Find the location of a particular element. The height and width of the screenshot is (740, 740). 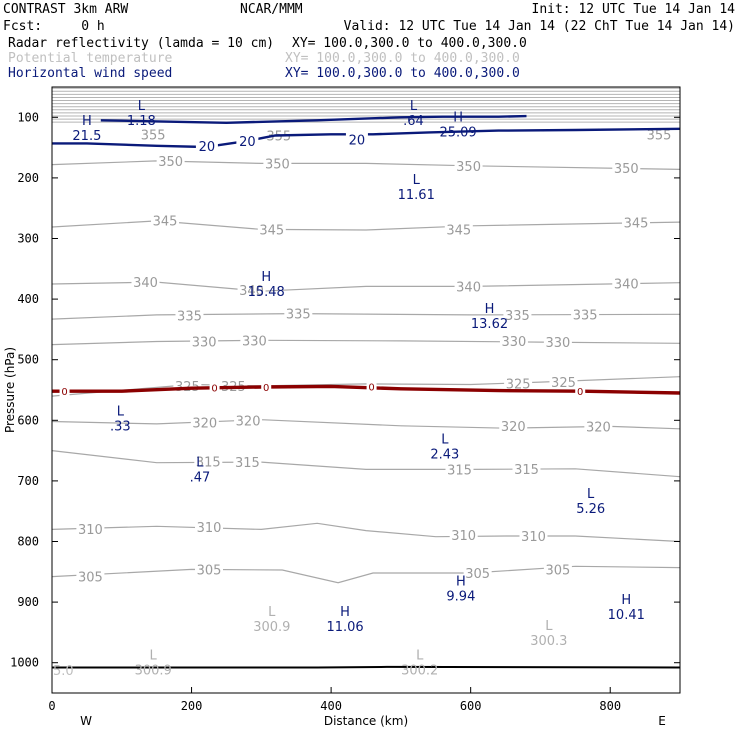

y-tick-label: 800 is located at coordinates (28, 542).